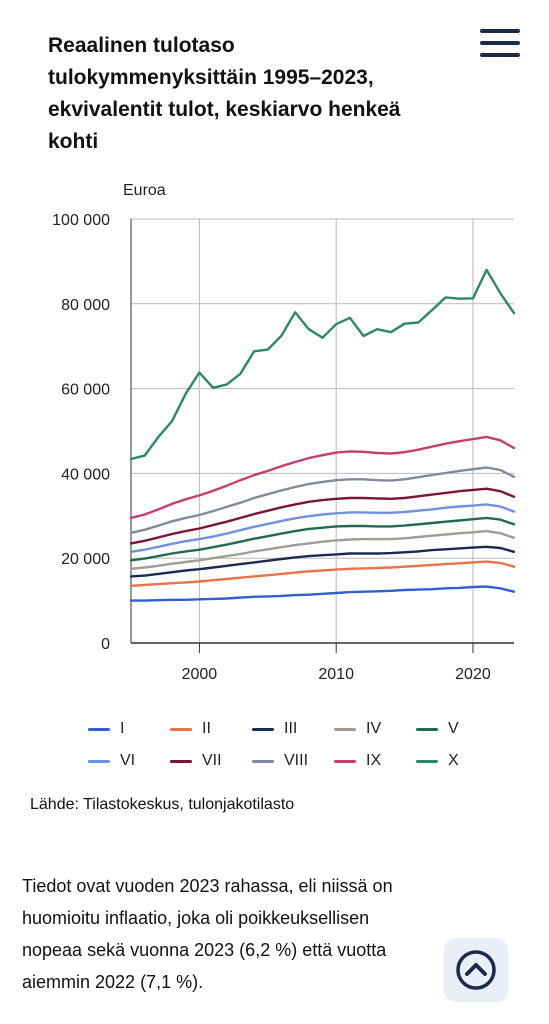 This screenshot has height=1024, width=549. I want to click on x-tick-label: 2010, so click(336, 674).